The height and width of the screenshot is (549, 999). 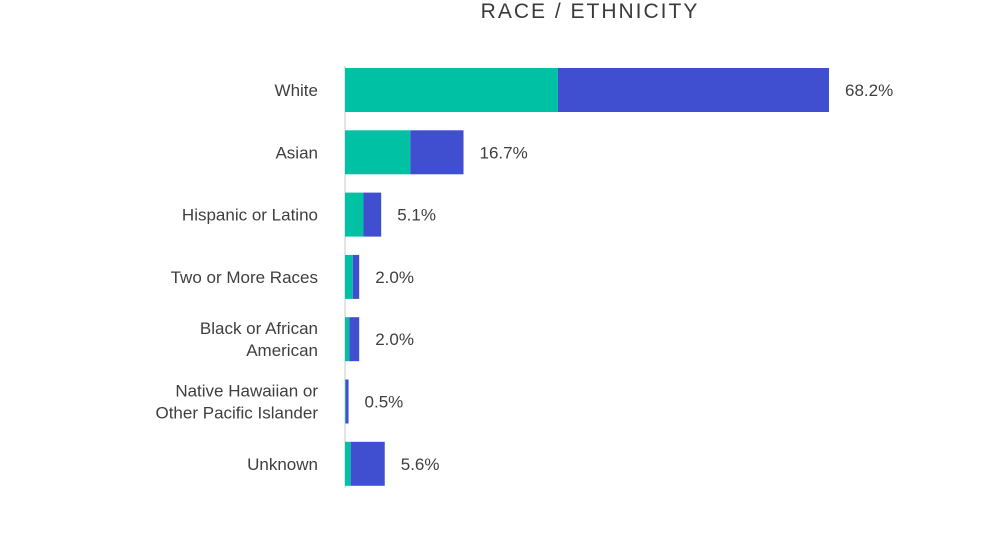 I want to click on category-label: White, so click(x=296, y=90).